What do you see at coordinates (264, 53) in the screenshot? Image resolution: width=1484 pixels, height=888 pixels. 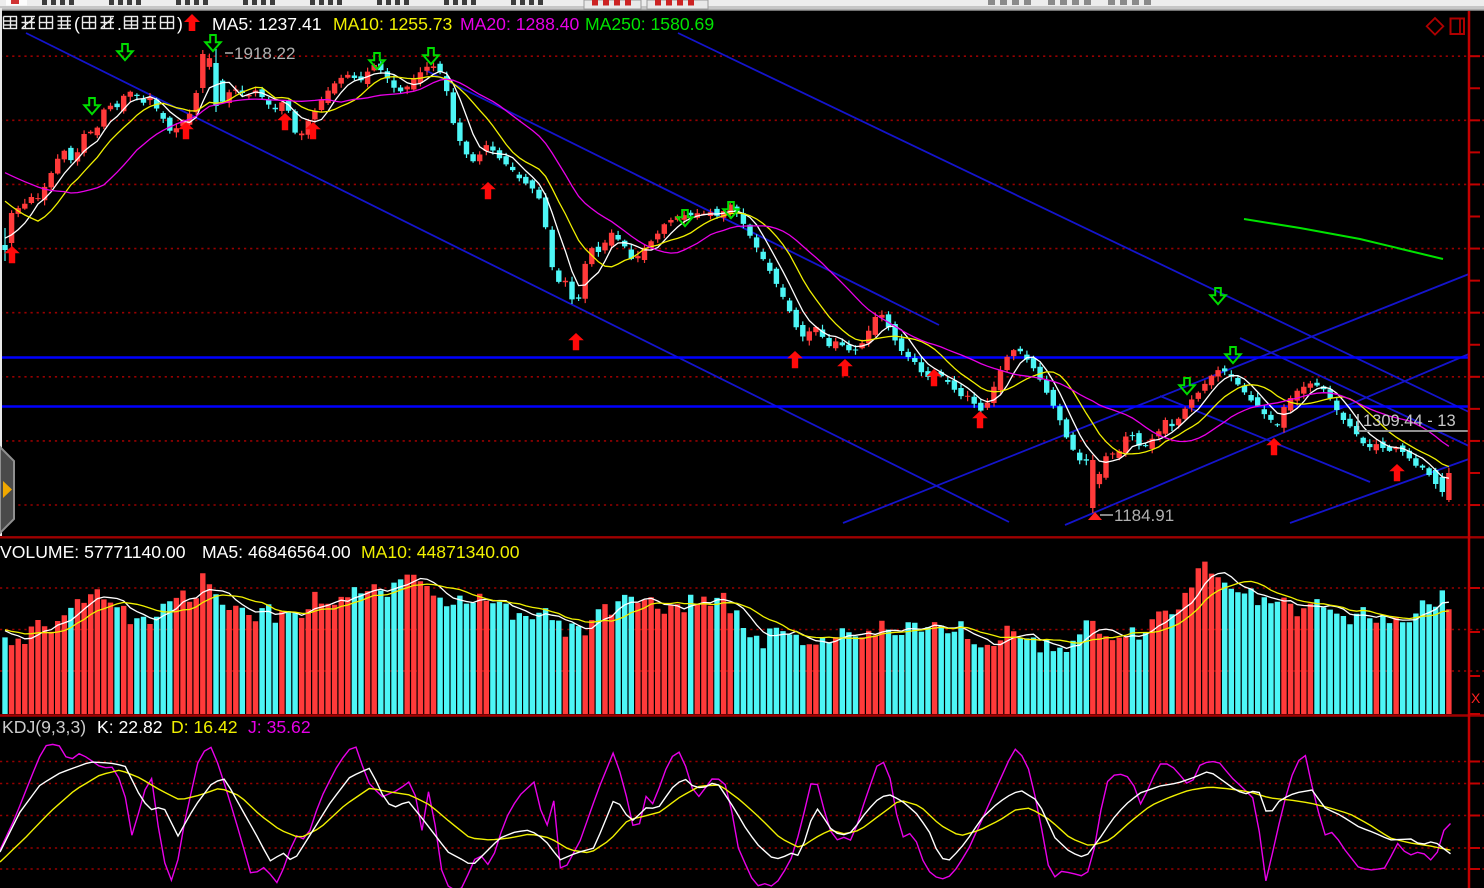 I see `svg-text: 1918.22` at bounding box center [264, 53].